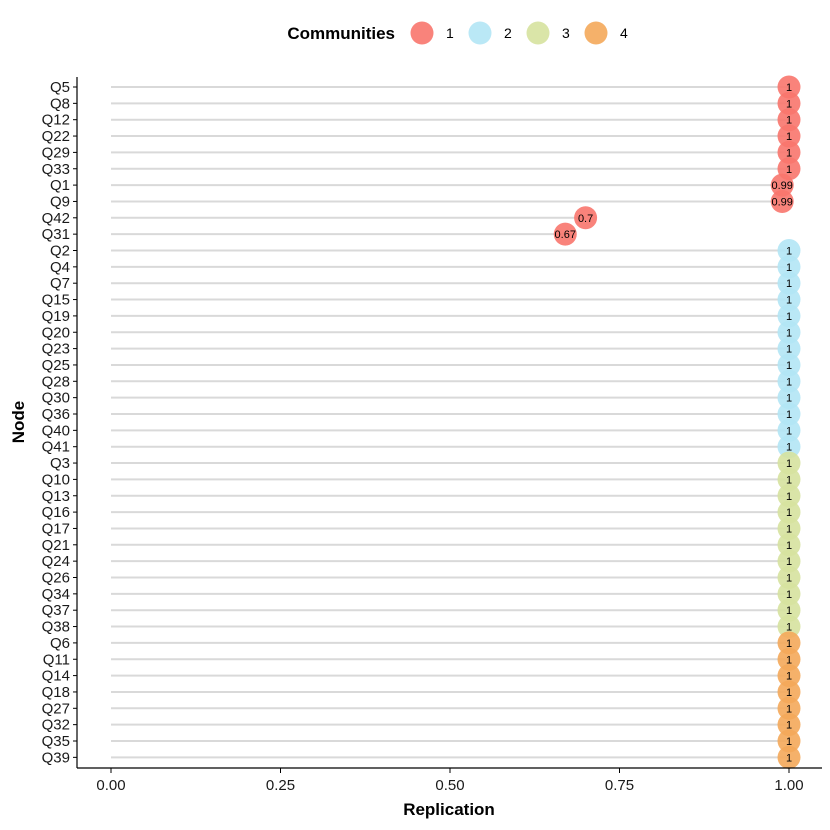 Image resolution: width=830 pixels, height=830 pixels. What do you see at coordinates (789, 120) in the screenshot?
I see `point-Q12` at bounding box center [789, 120].